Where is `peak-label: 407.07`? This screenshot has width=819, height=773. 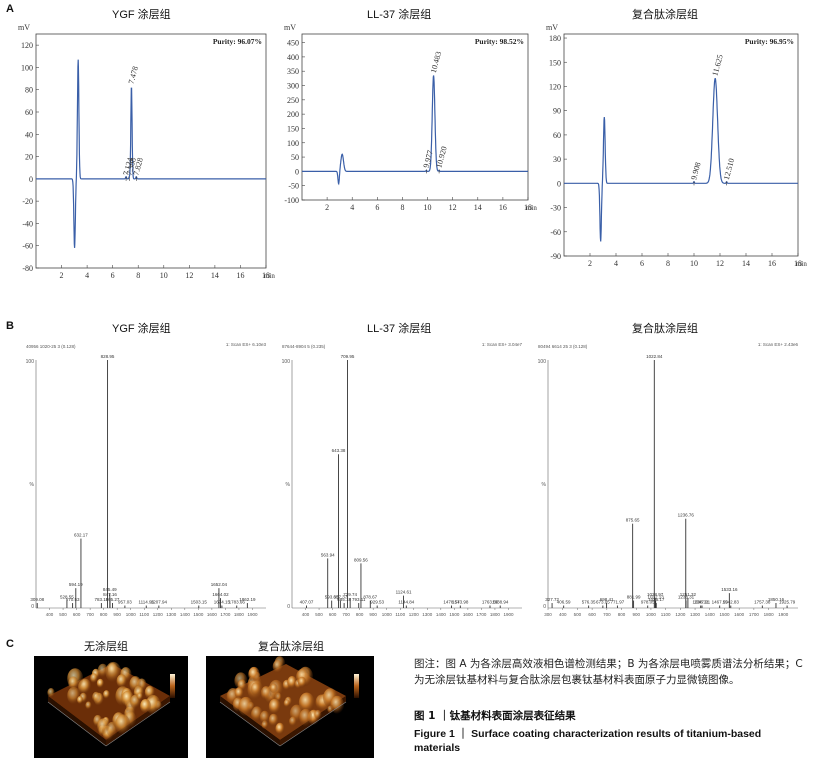
peak-label: 407.07 is located at coordinates (307, 602).